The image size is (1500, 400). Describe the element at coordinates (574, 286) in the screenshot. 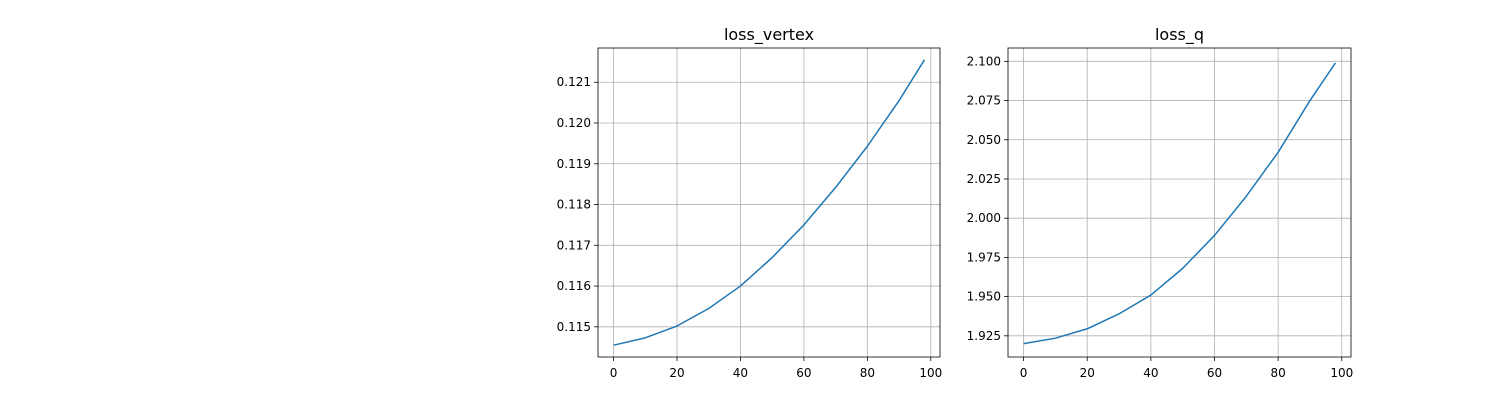

I see `y-tick-label: 0.116` at that location.